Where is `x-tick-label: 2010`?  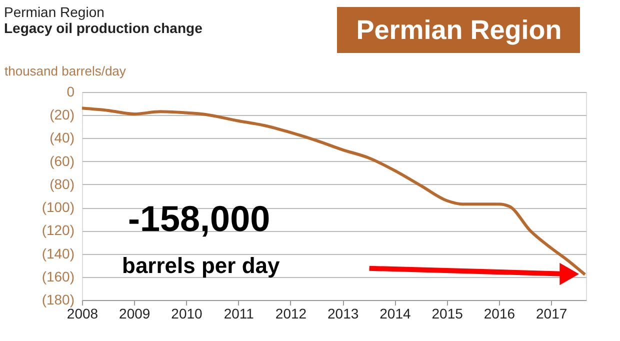
x-tick-label: 2010 is located at coordinates (187, 314).